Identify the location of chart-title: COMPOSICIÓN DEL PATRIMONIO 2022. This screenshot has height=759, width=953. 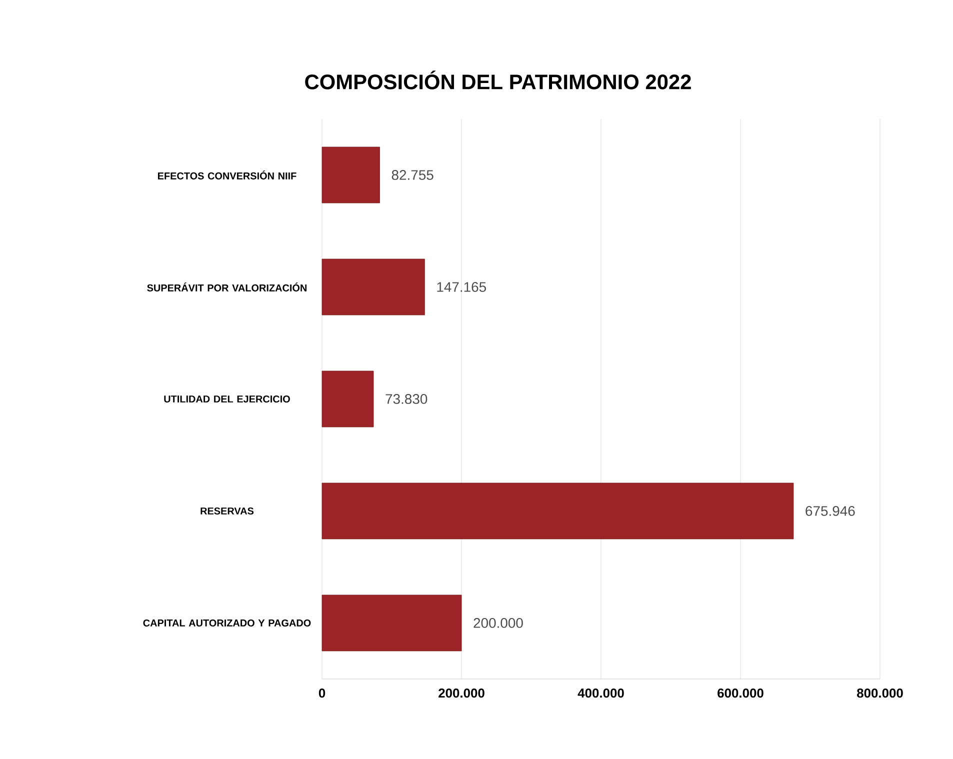
(498, 80).